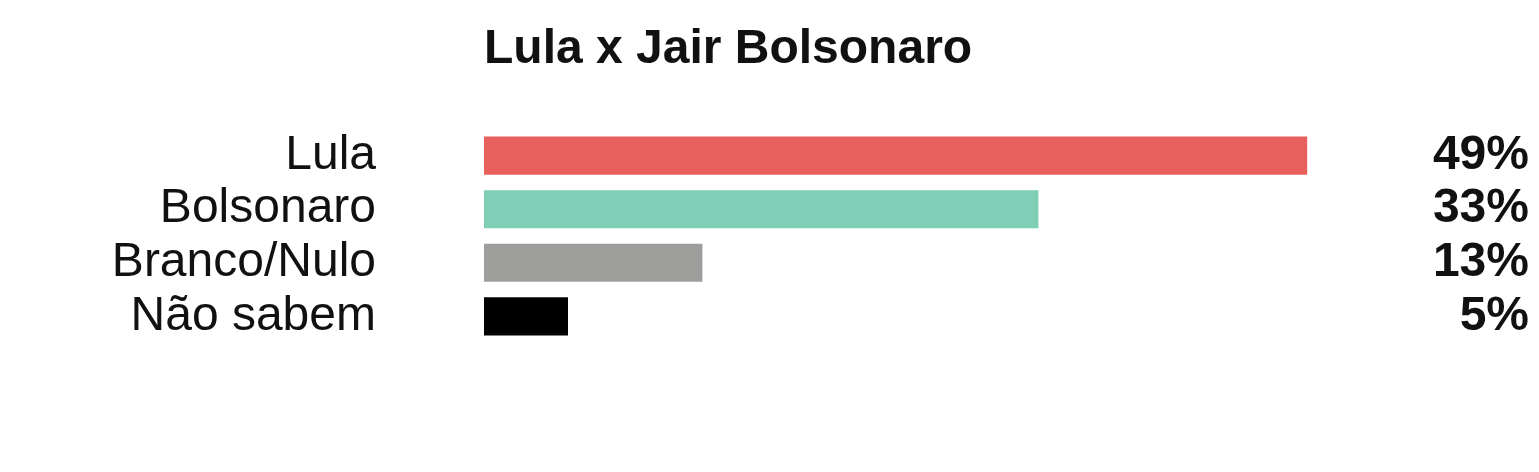 The image size is (1539, 472). I want to click on data-label: 5%, so click(1494, 313).